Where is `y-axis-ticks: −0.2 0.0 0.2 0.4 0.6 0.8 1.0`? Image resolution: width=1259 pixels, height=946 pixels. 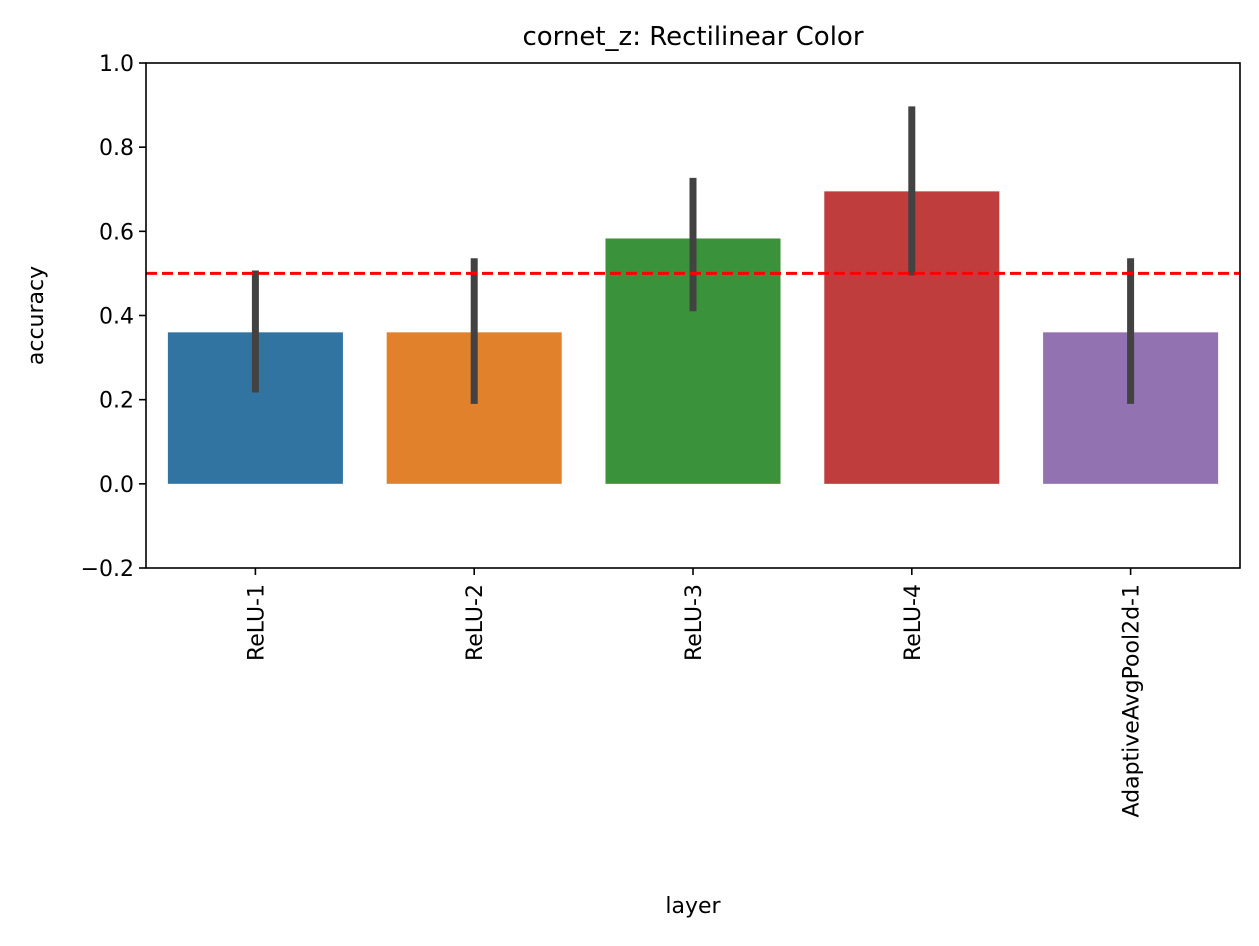 y-axis-ticks: −0.2 0.0 0.2 0.4 0.6 0.8 1.0 is located at coordinates (113, 317).